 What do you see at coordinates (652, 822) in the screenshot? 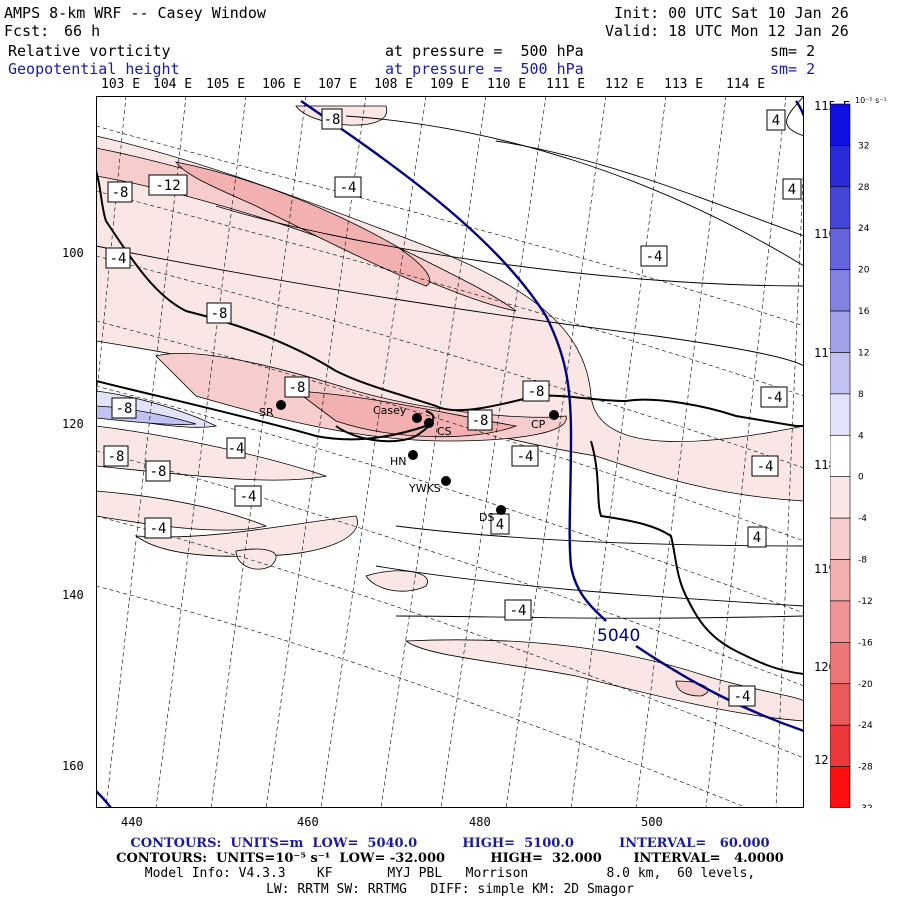
I see `x-tick-500: 500` at bounding box center [652, 822].